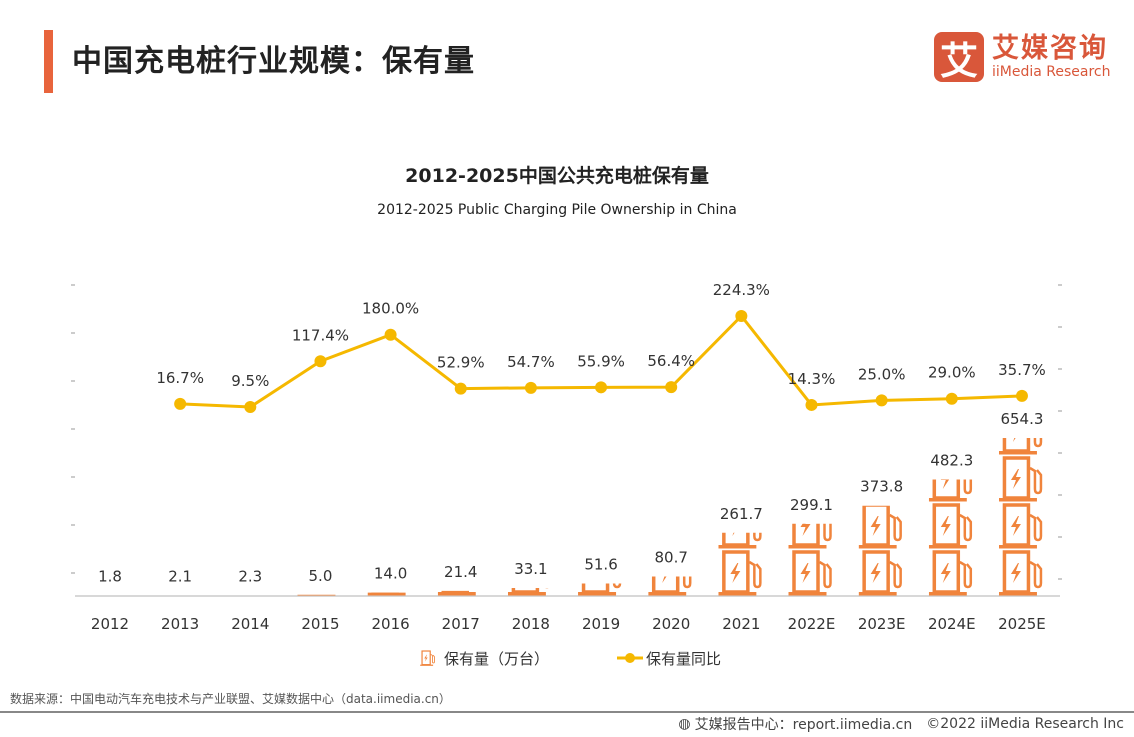  I want to click on logo-en: iiMedia Research, so click(1051, 72).